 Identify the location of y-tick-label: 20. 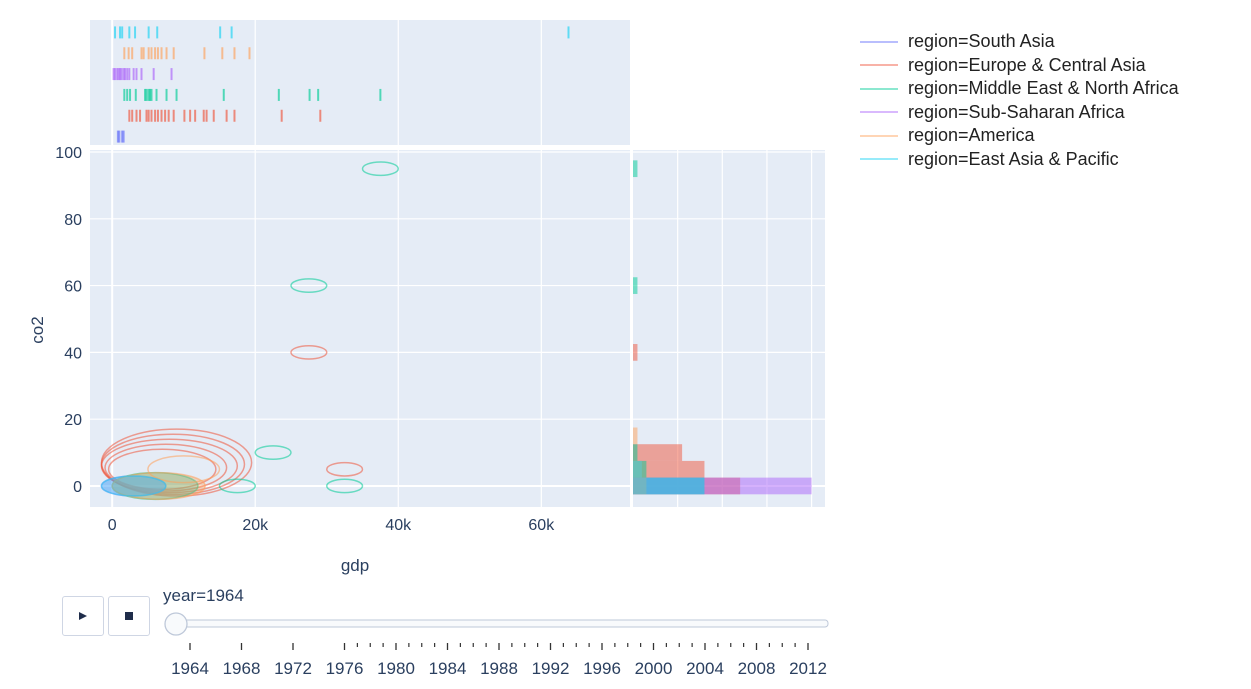
(73, 420).